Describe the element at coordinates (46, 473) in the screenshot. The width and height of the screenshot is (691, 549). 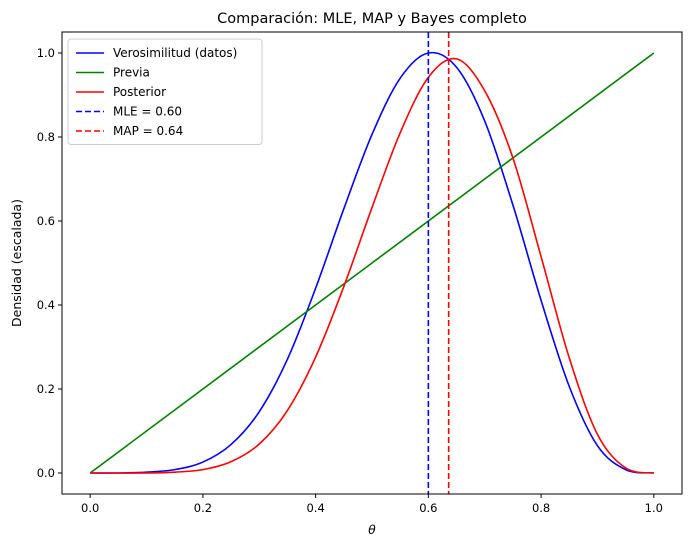
I see `y-tick-label: 0.0` at that location.